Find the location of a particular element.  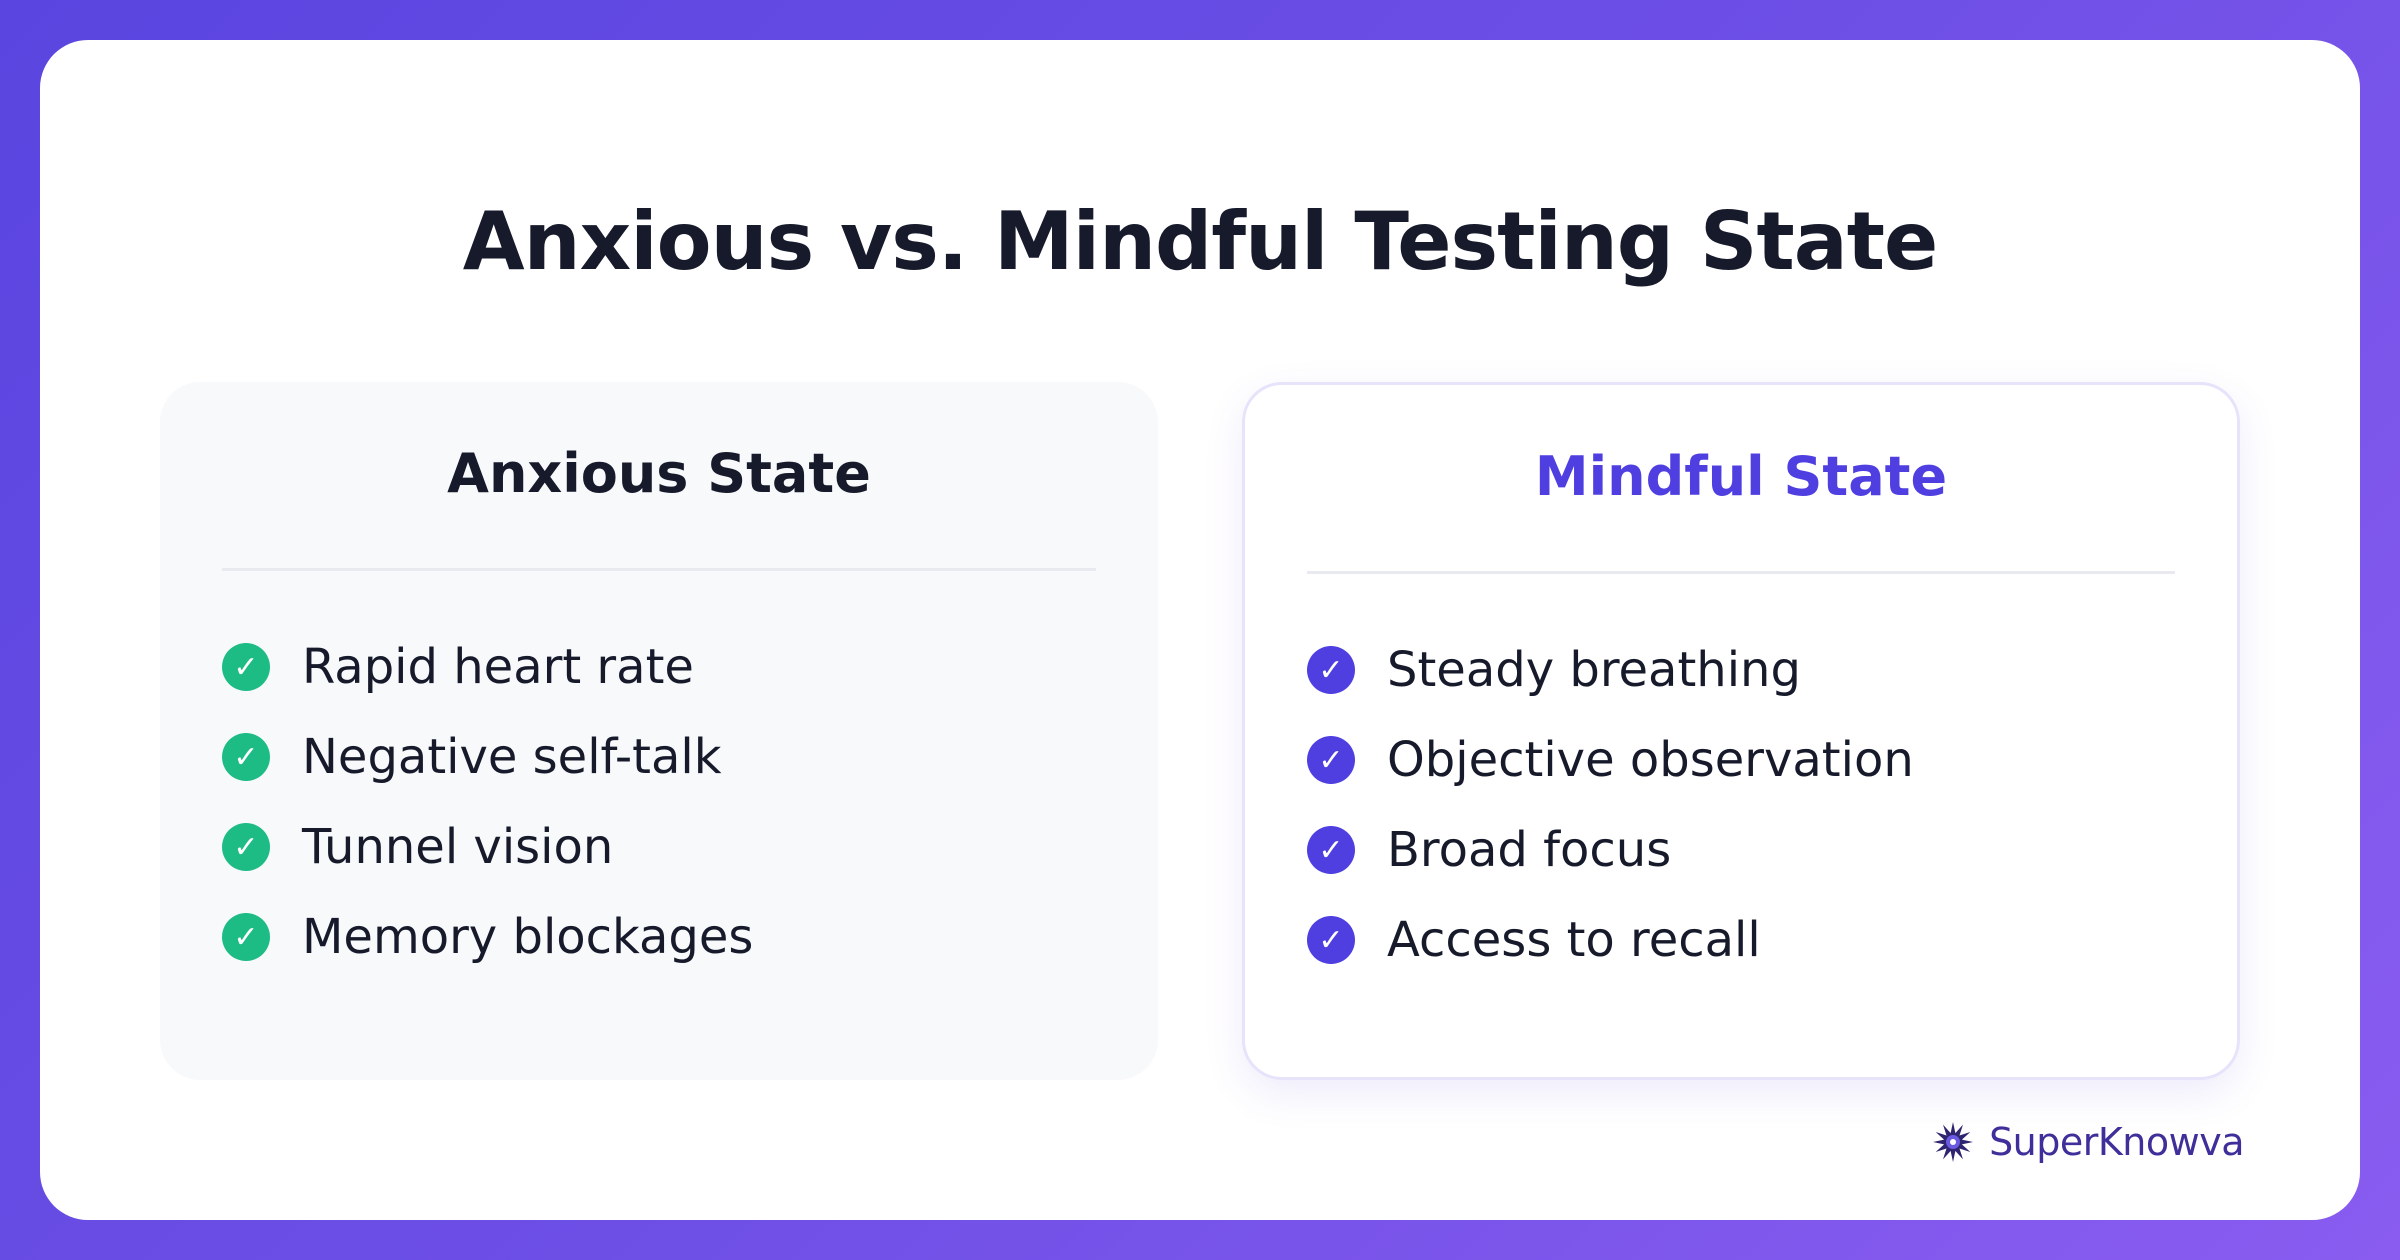

list-item: ✓ Memory blockages is located at coordinates (487, 937).